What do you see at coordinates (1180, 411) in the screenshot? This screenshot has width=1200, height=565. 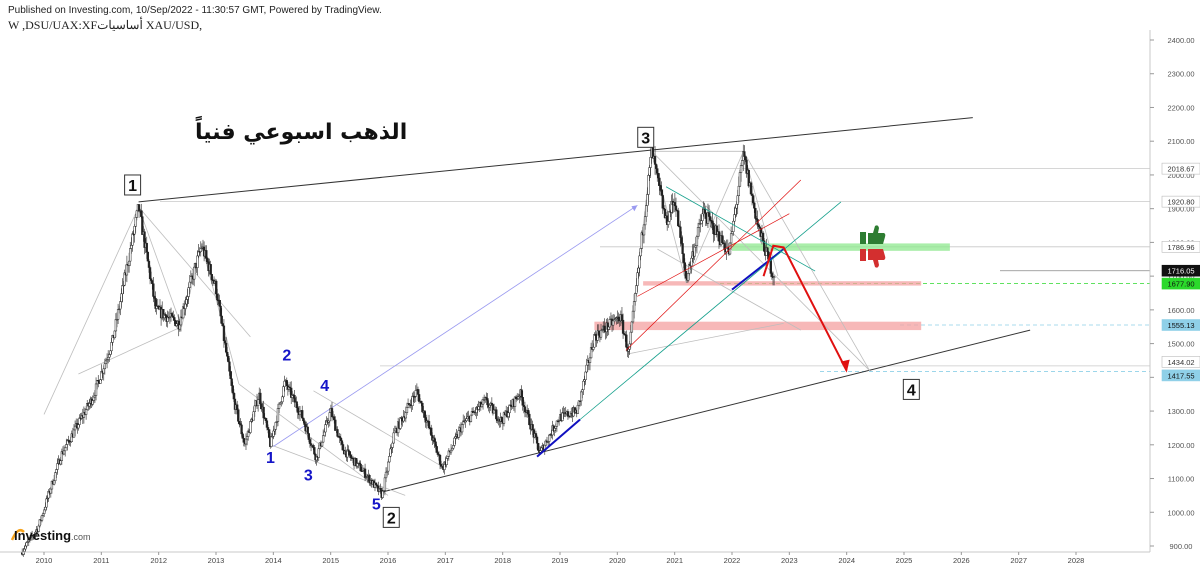 I see `y-tick-label: 1300.00` at bounding box center [1180, 411].